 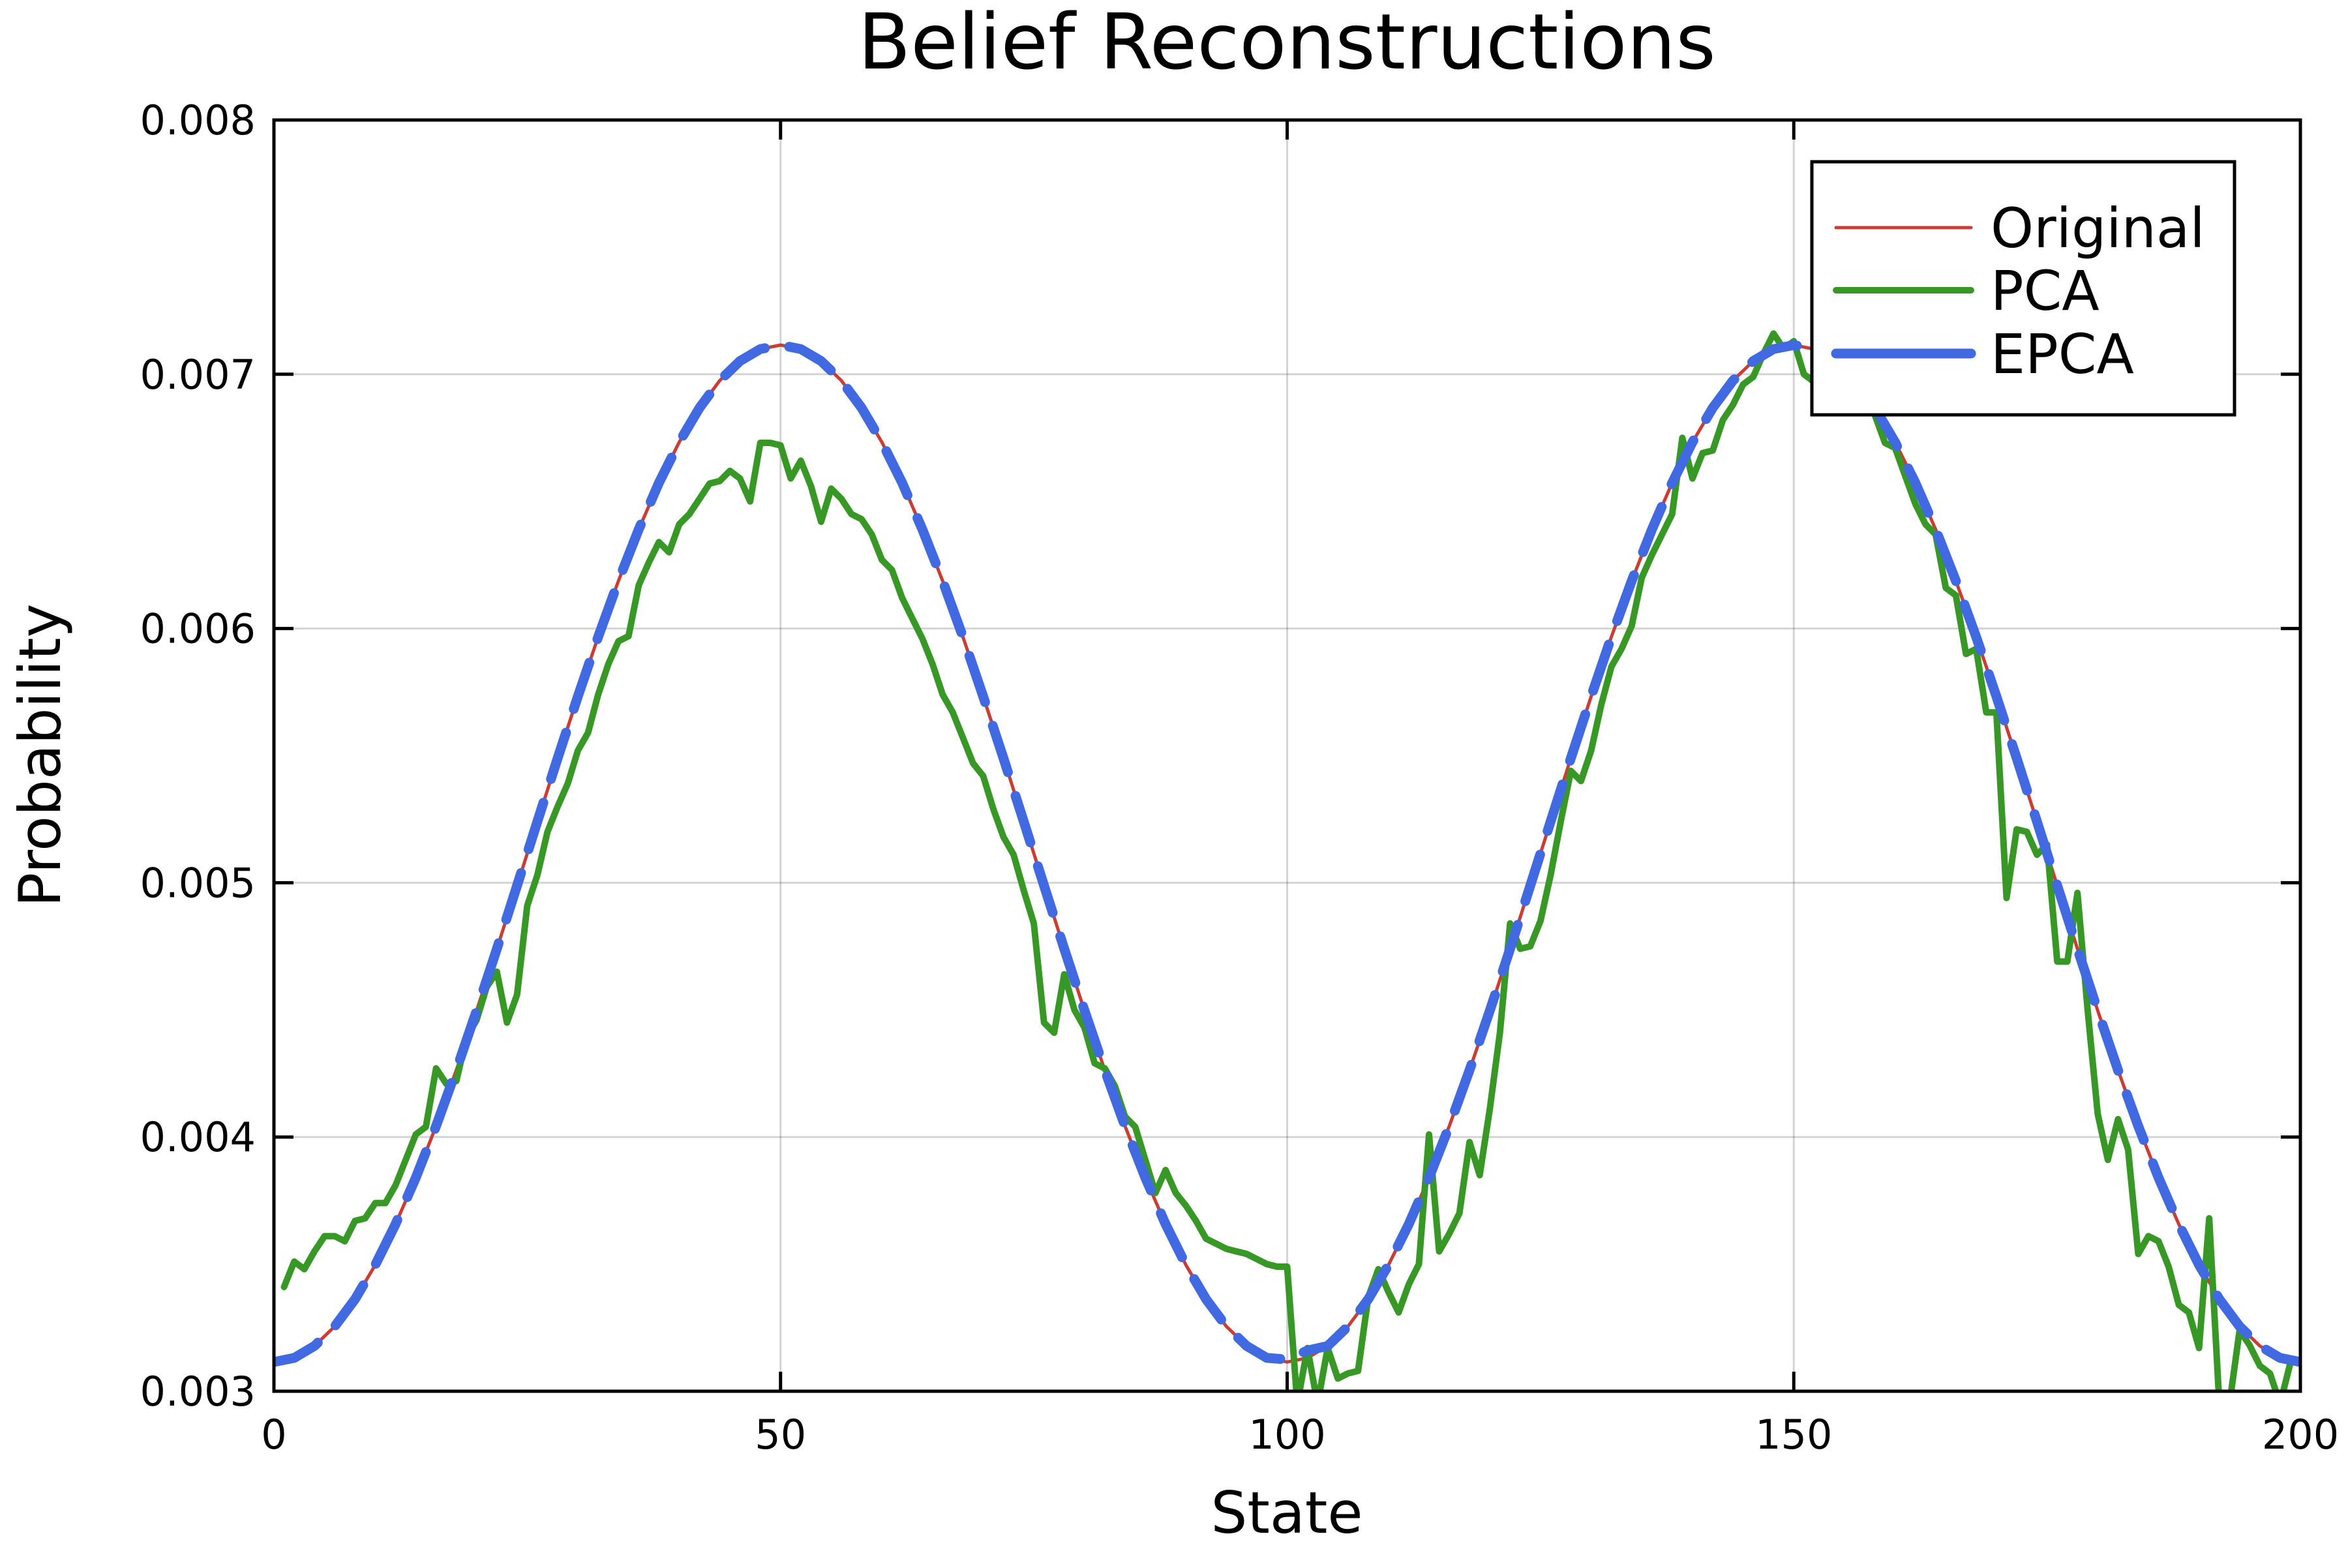 I want to click on x-tick-label: 150, so click(x=1794, y=1434).